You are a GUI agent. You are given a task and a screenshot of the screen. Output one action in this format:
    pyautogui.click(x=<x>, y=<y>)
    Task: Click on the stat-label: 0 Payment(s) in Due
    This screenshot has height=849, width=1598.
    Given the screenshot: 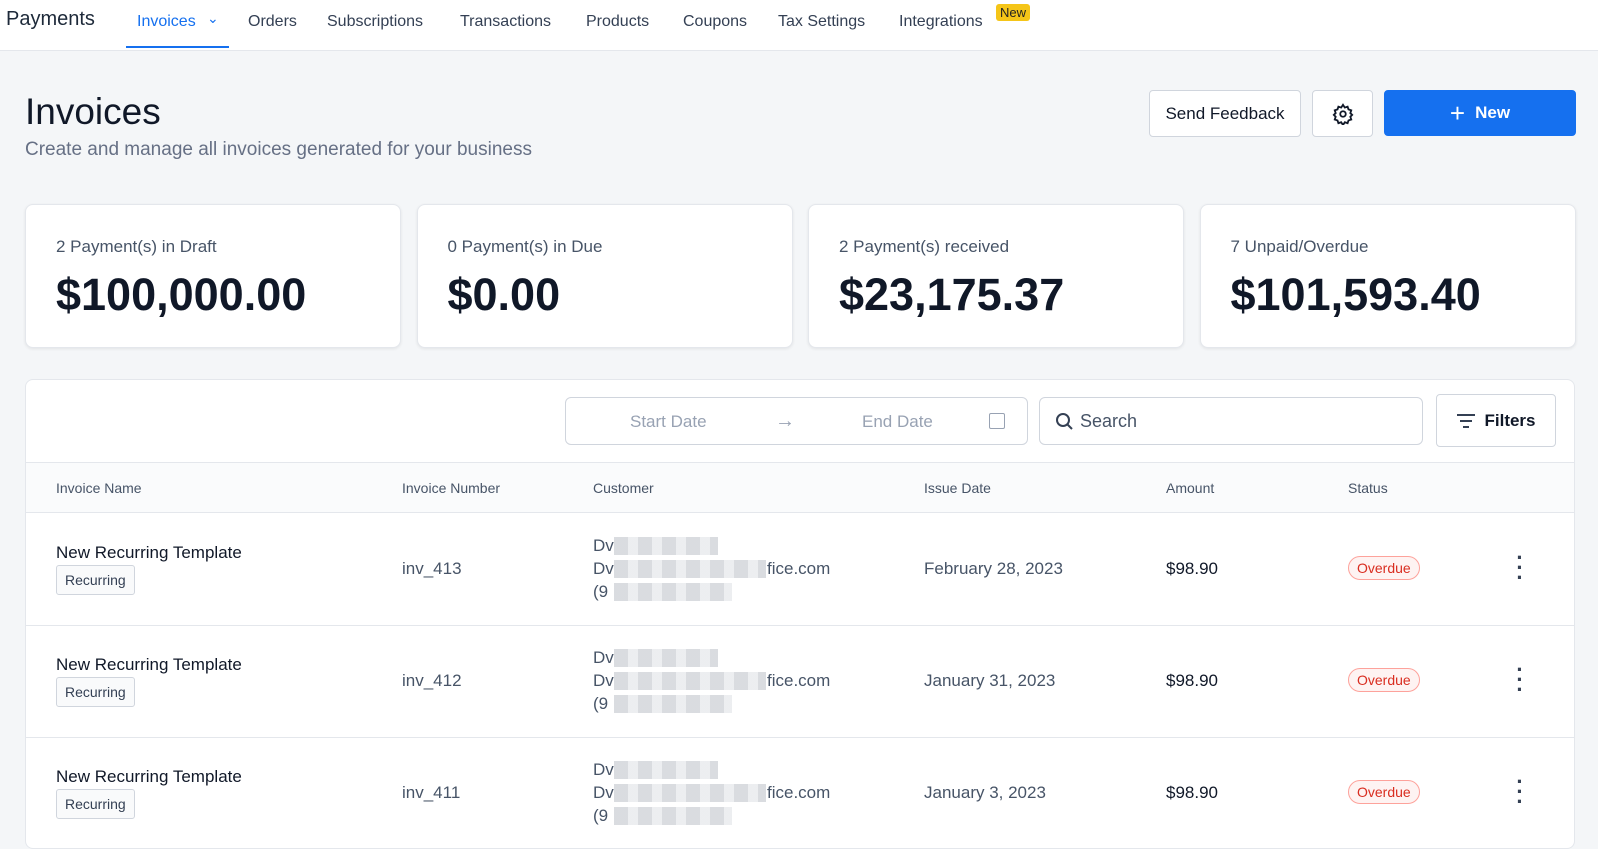 What is the action you would take?
    pyautogui.click(x=525, y=246)
    